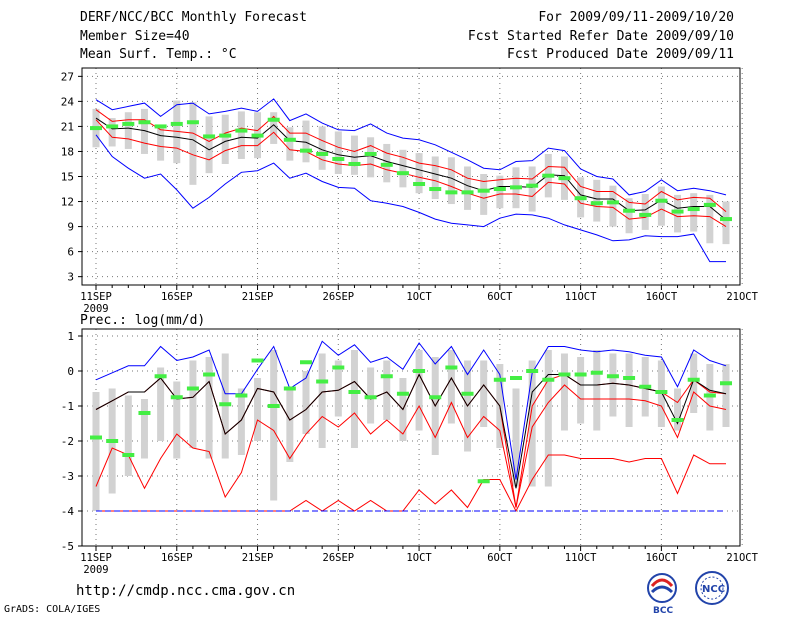 The width and height of the screenshot is (800, 618). I want to click on x-tick-label: 16OCT, so click(662, 558).